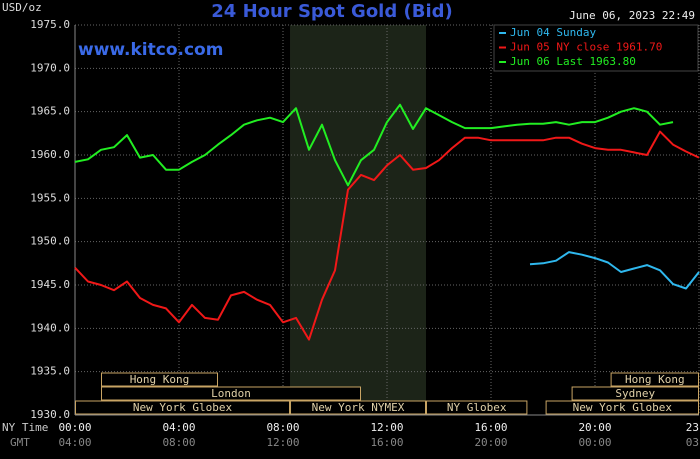 The height and width of the screenshot is (459, 700). I want to click on session-label: London, so click(231, 393).